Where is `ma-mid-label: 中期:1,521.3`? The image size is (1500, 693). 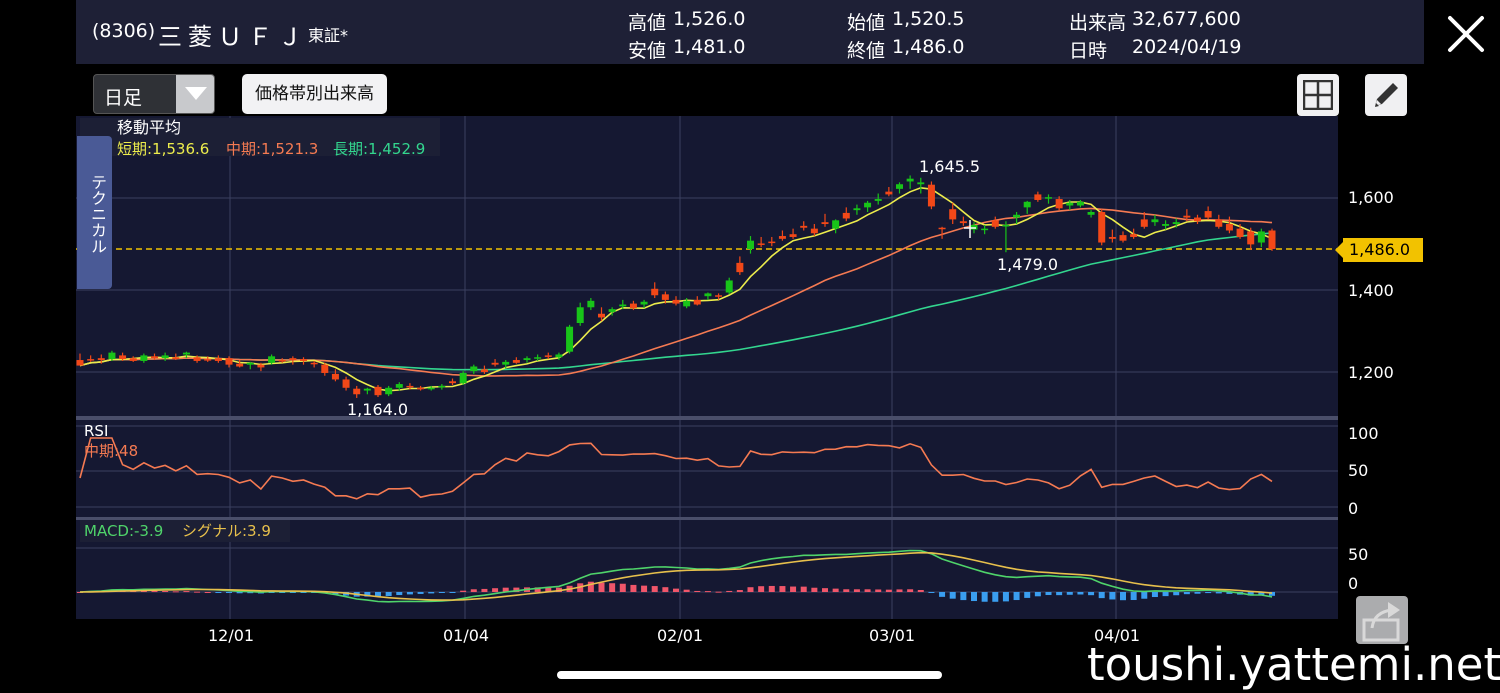 ma-mid-label: 中期:1,521.3 is located at coordinates (272, 149).